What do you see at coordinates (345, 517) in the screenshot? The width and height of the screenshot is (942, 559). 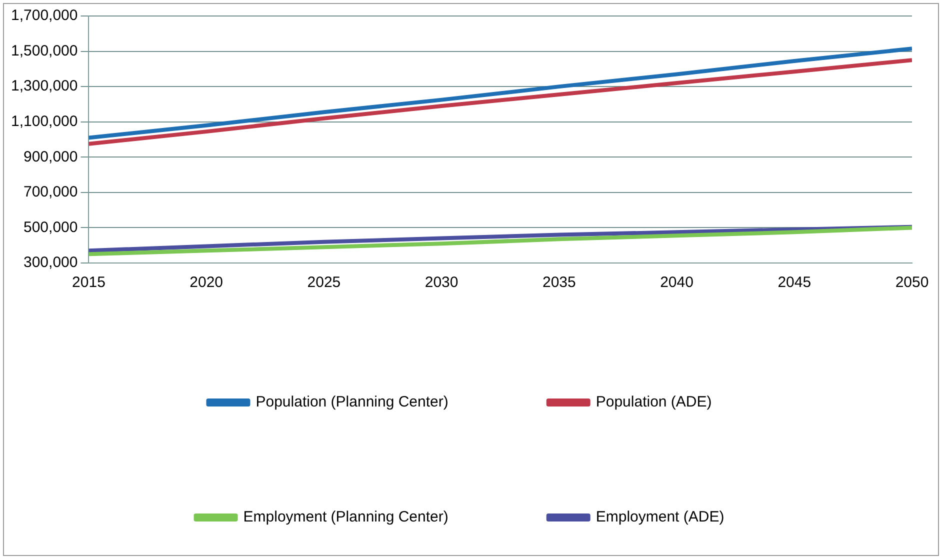 I see `legend-label: Employment (Planning Center)` at bounding box center [345, 517].